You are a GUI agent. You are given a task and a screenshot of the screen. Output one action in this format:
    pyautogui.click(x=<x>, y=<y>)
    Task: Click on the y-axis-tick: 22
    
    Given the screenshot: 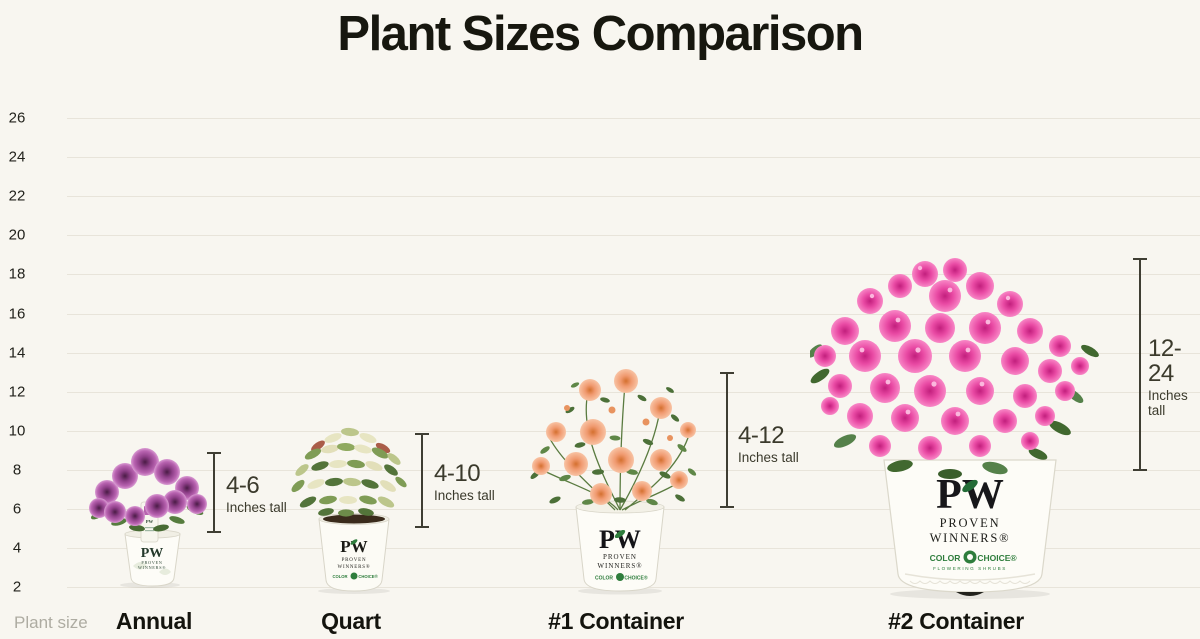 What is the action you would take?
    pyautogui.click(x=17, y=196)
    